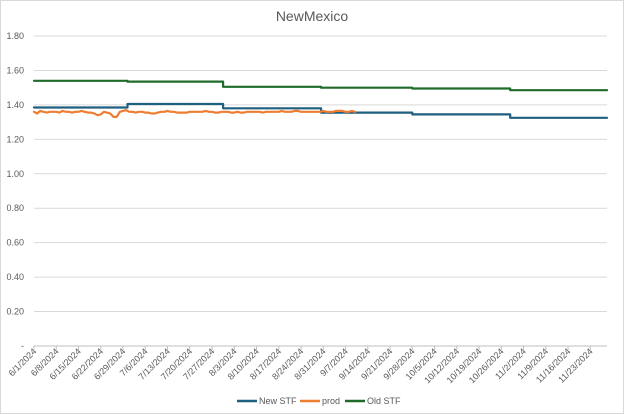 This screenshot has width=624, height=414. I want to click on legend-label: New STF, so click(278, 401).